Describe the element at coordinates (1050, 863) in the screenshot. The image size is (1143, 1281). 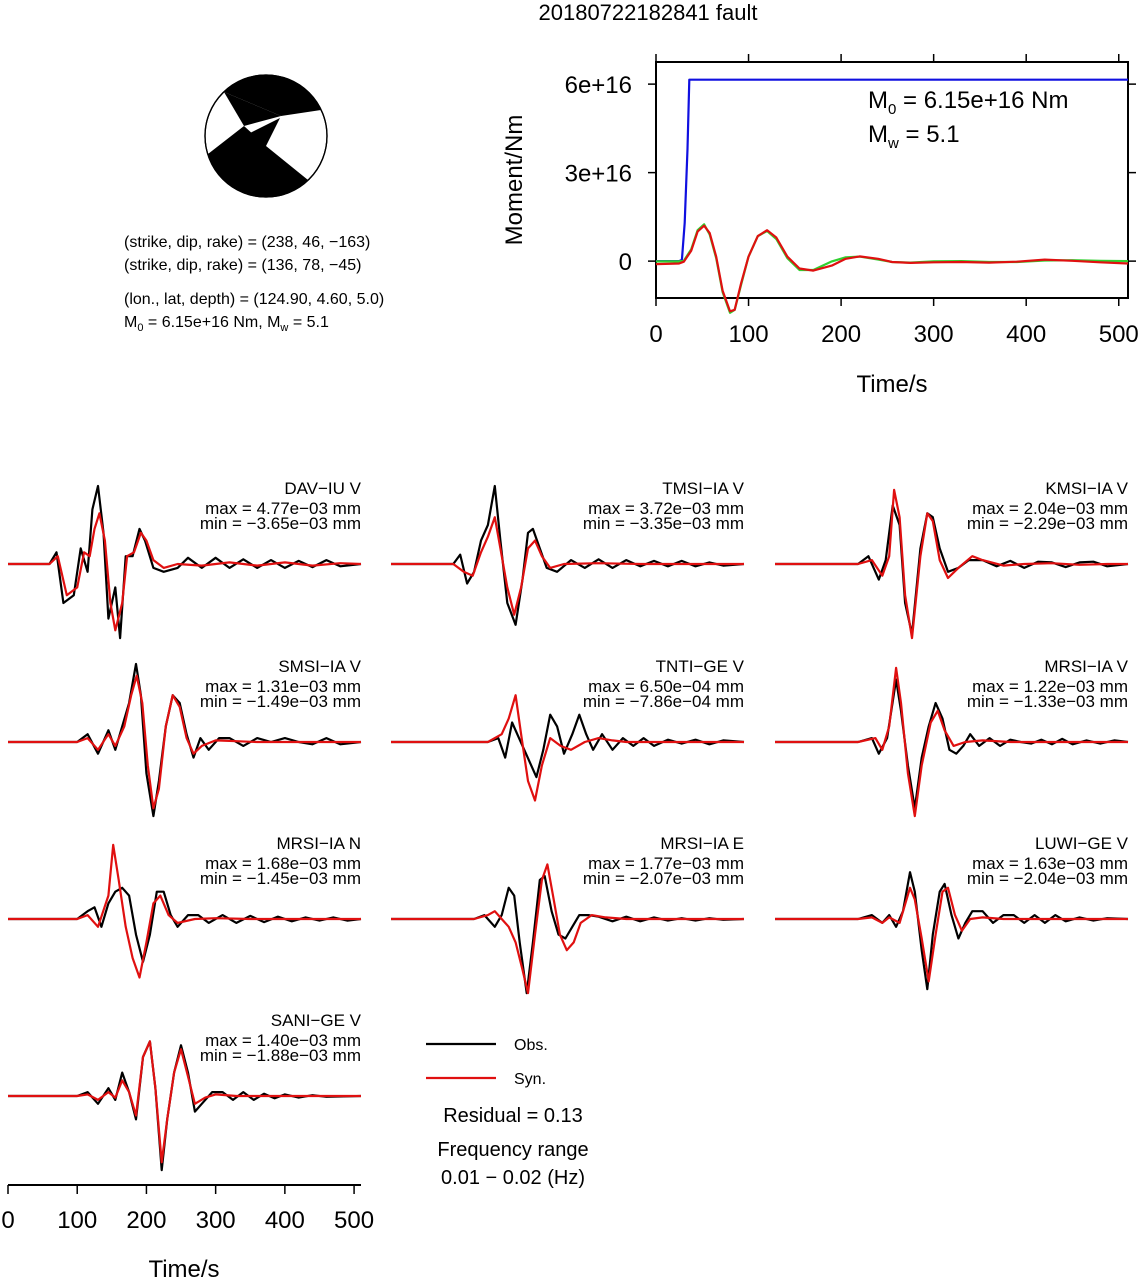
I see `station-max: max = 1.63e−03 mm` at that location.